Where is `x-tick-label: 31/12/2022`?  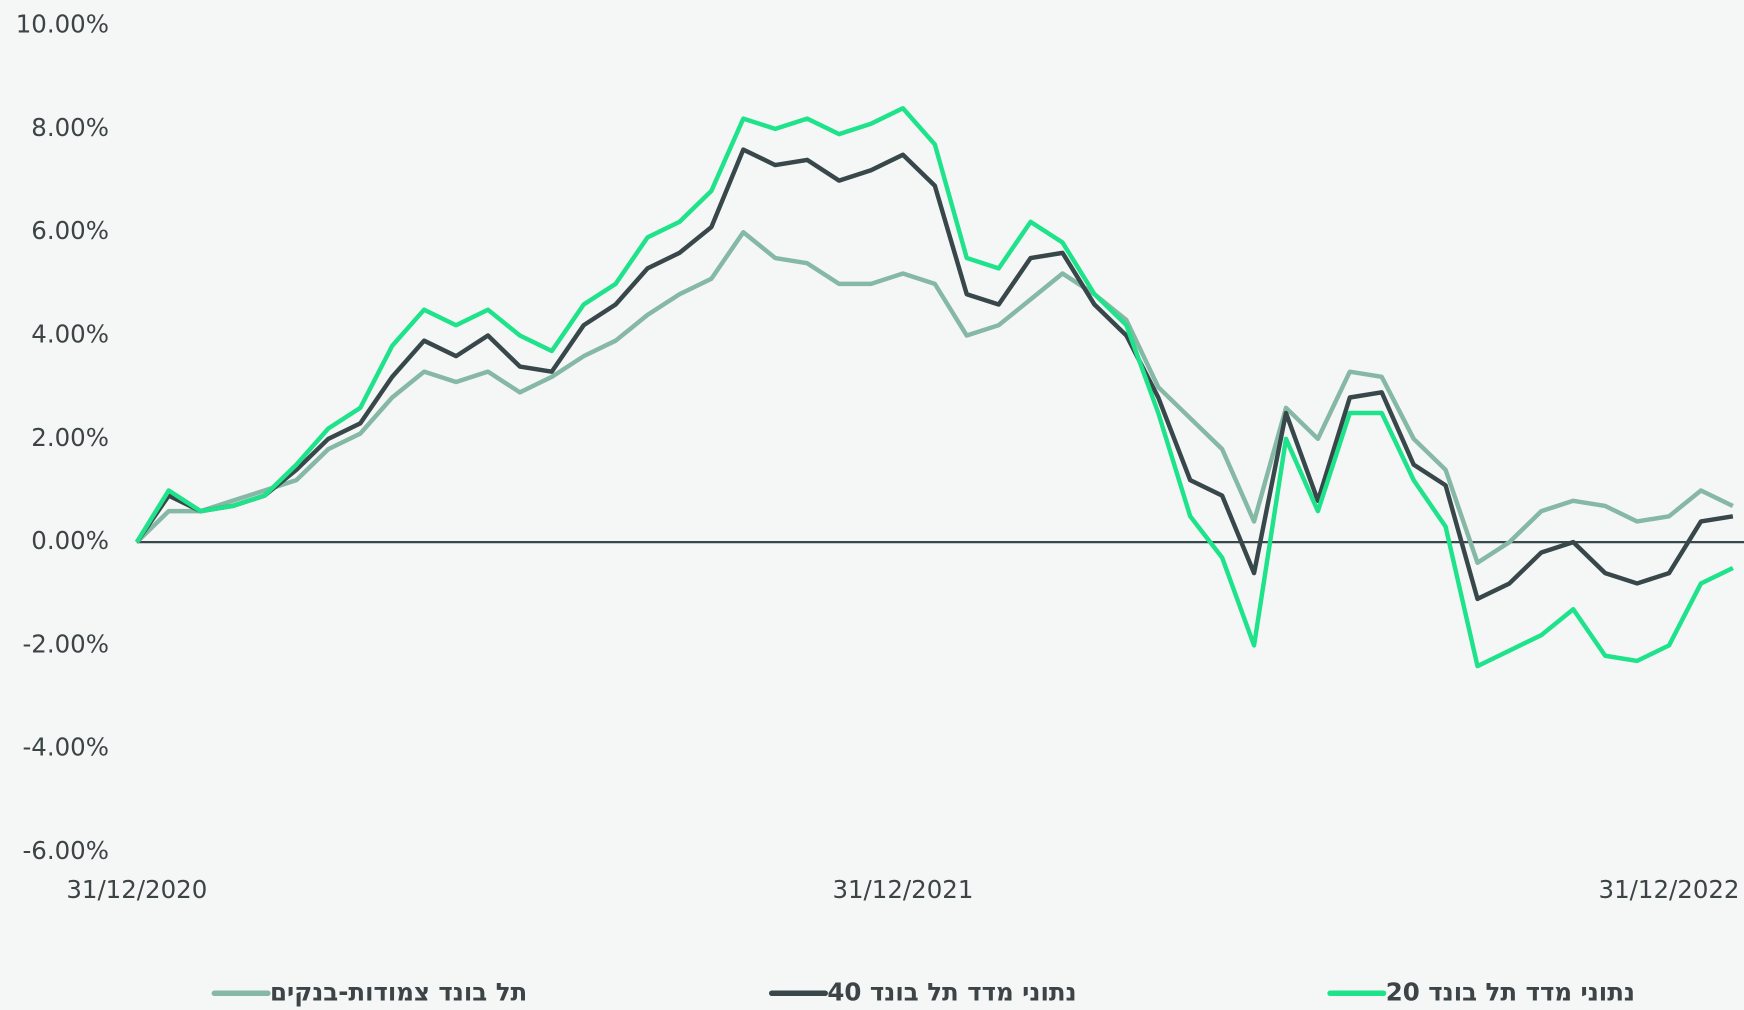
x-tick-label: 31/12/2022 is located at coordinates (1669, 889).